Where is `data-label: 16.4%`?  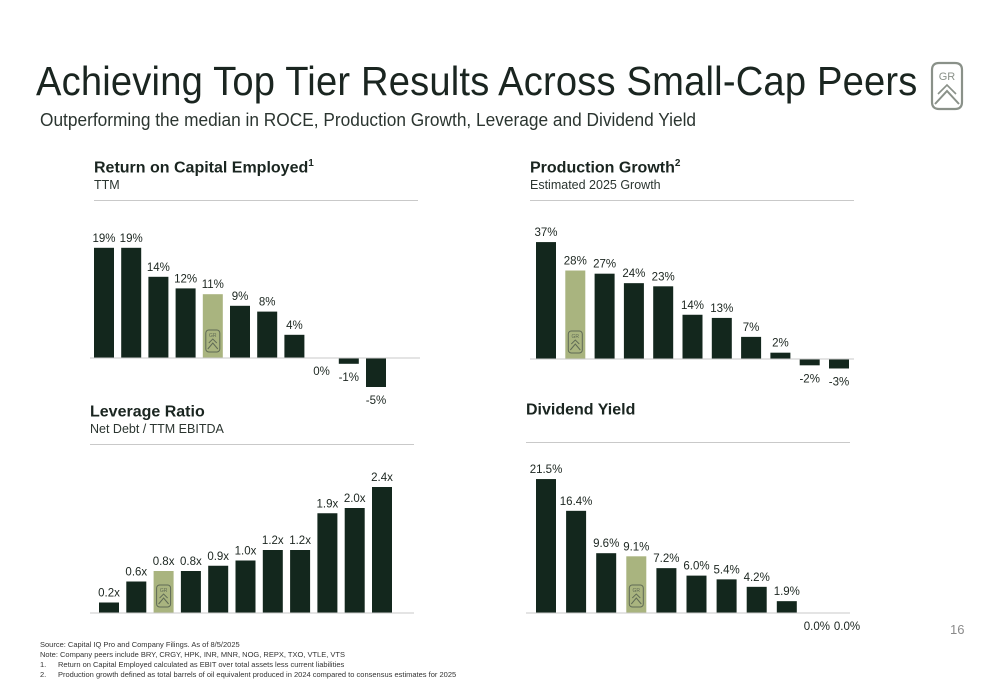
data-label: 16.4% is located at coordinates (576, 502).